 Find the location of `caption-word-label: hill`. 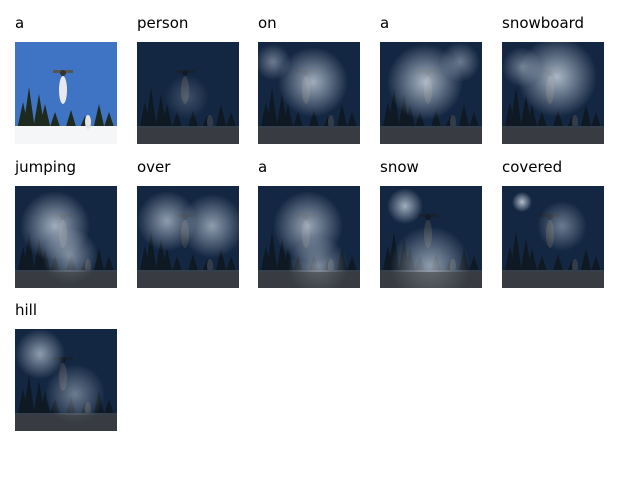

caption-word-label: hill is located at coordinates (26, 310).